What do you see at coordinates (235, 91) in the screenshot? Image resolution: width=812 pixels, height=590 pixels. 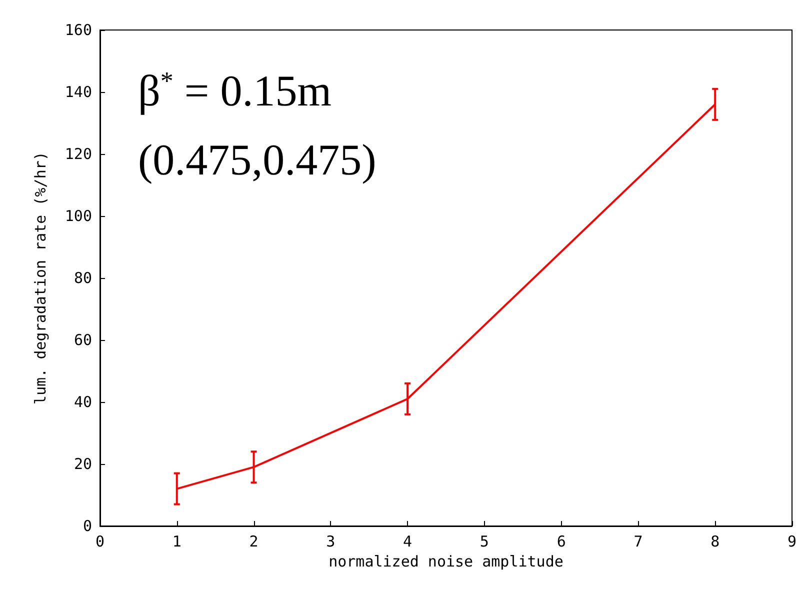 I see `annotation: β* = 0.15m` at bounding box center [235, 91].